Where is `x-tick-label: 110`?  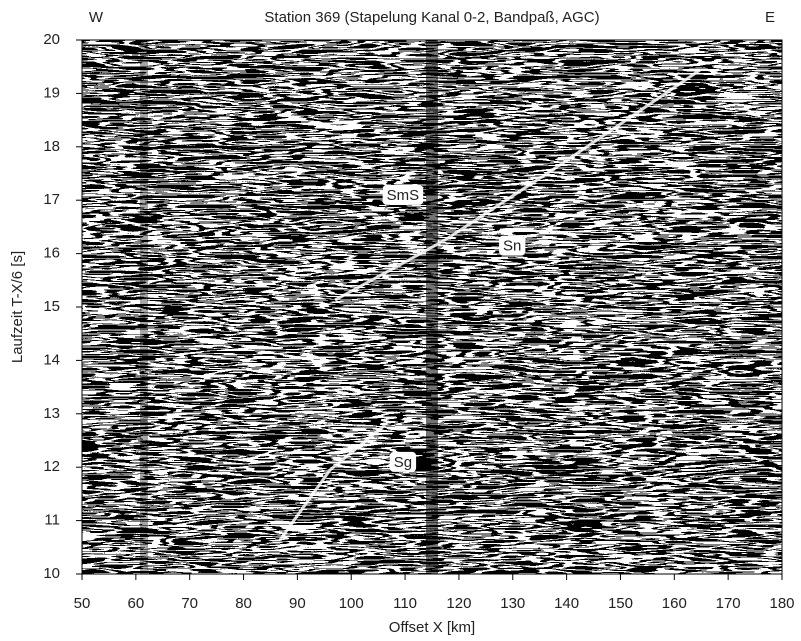
x-tick-label: 110 is located at coordinates (405, 603).